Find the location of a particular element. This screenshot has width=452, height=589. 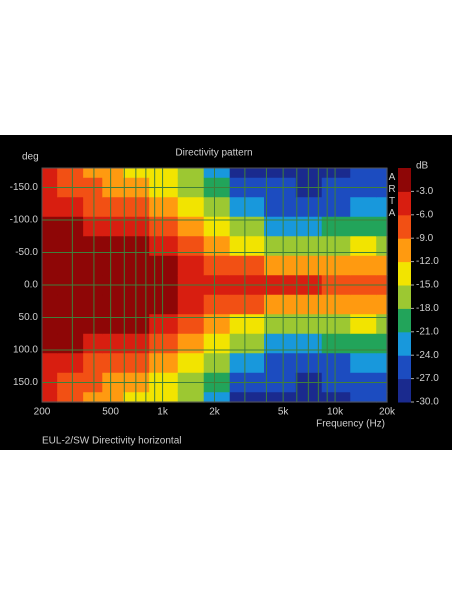

colorbar-tick-label: -27.0 is located at coordinates (427, 378).